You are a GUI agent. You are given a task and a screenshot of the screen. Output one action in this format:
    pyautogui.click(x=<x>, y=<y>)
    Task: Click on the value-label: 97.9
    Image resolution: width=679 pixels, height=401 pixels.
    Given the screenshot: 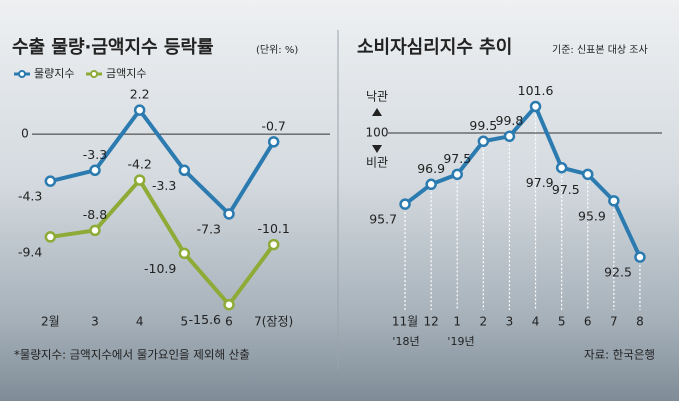 What is the action you would take?
    pyautogui.click(x=540, y=182)
    